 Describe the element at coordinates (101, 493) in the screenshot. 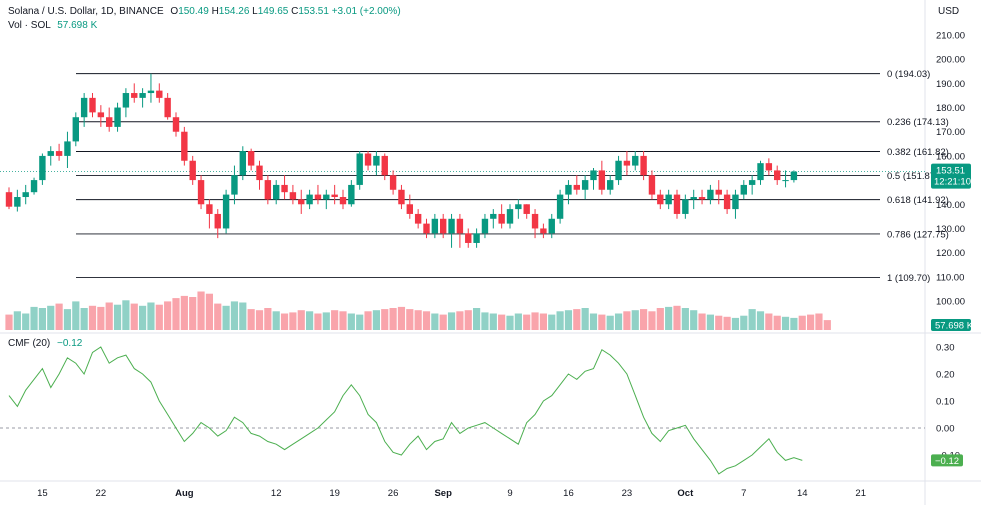

I see `time-tick-label: 22` at that location.